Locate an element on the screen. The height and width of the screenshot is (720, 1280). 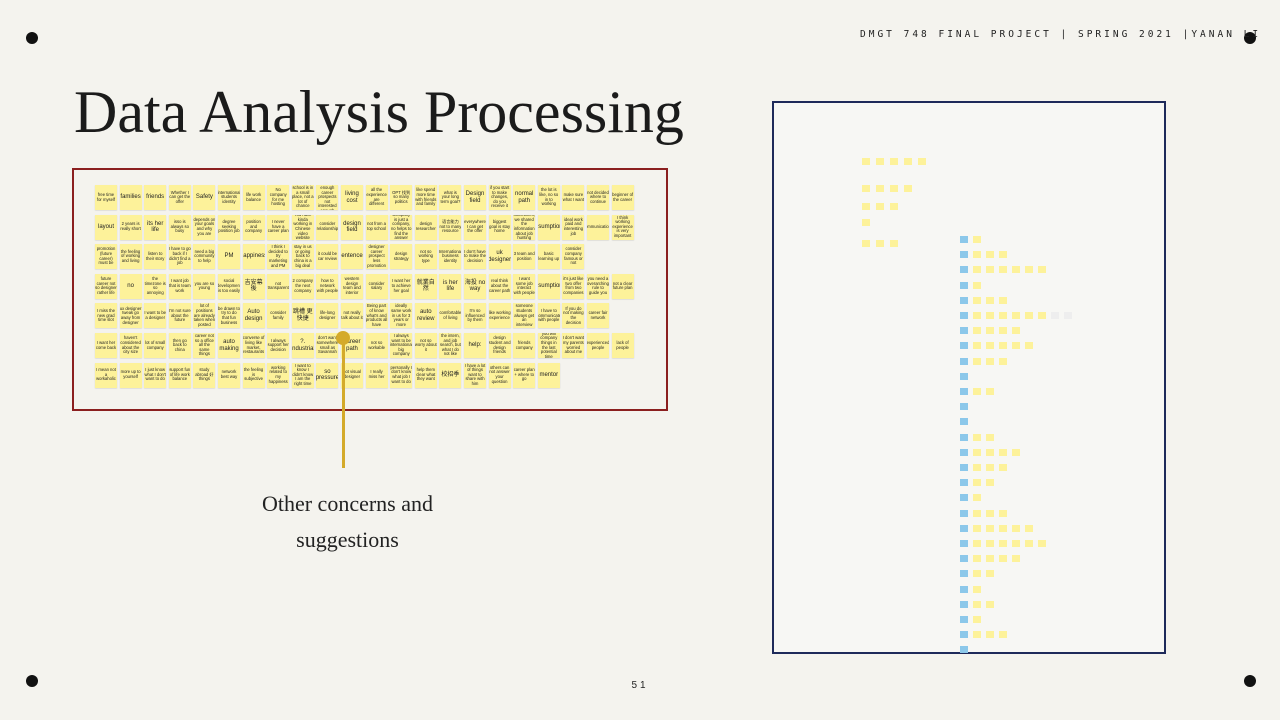
sticky-note: international students identity is located at coordinates (229, 197).